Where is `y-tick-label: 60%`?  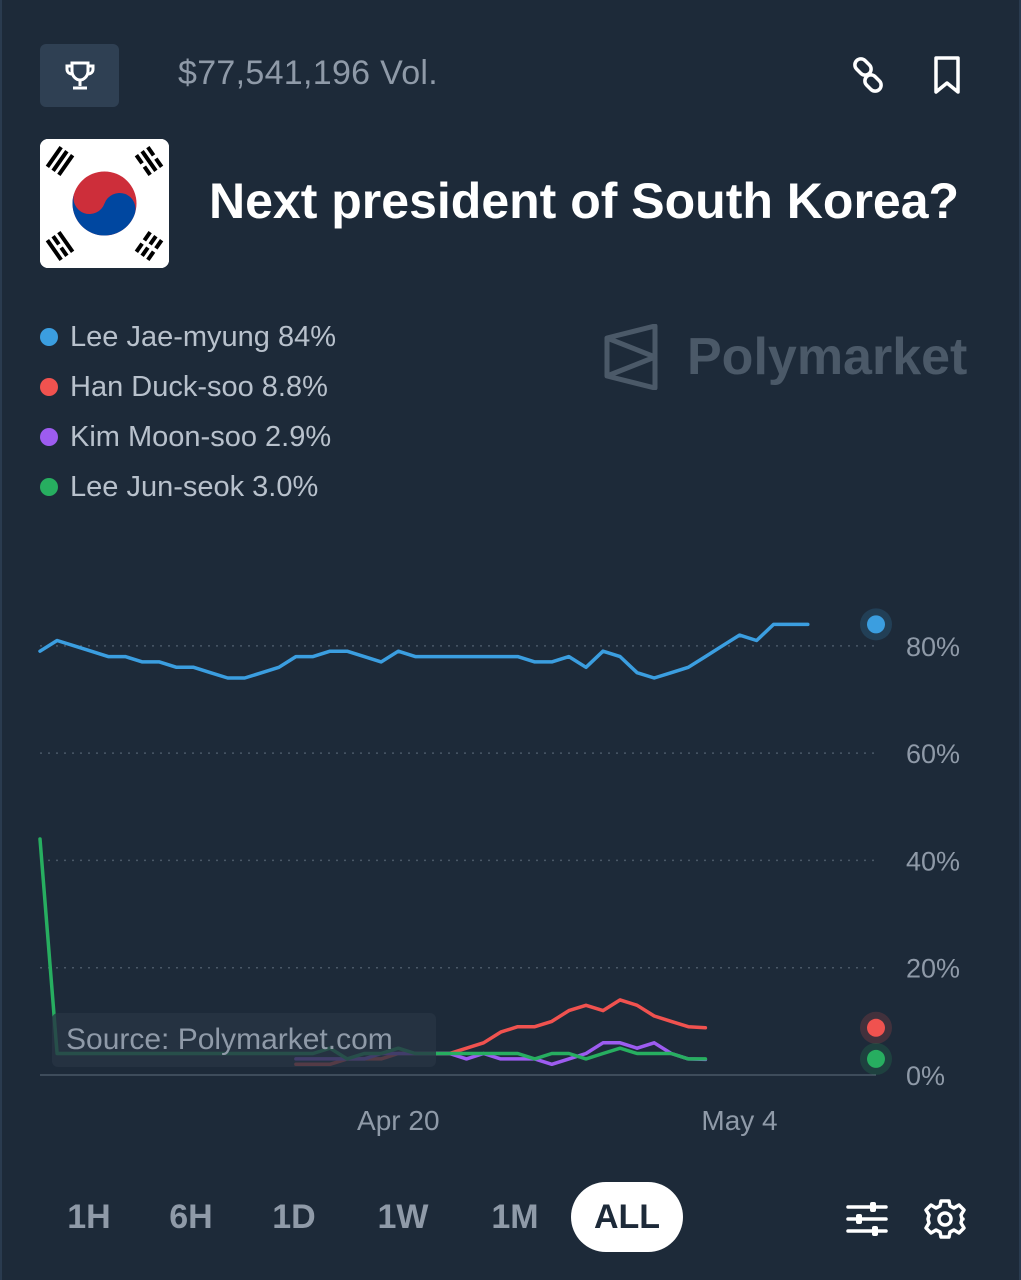 y-tick-label: 60% is located at coordinates (933, 754).